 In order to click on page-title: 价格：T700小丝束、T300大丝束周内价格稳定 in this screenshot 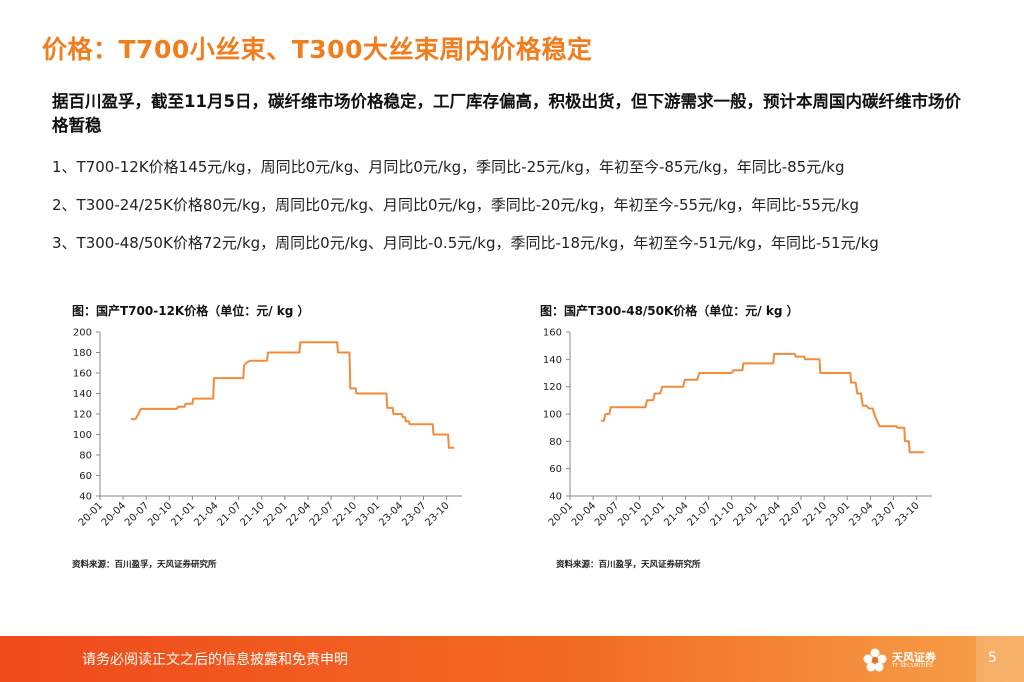, I will do `click(317, 49)`.